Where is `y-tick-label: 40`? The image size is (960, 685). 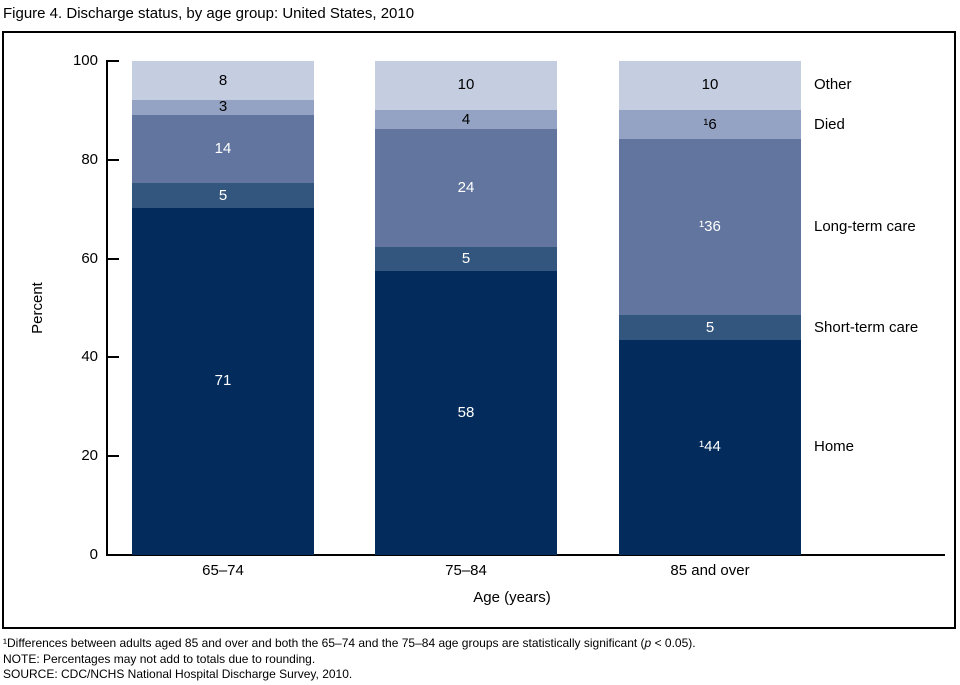
y-tick-label: 40 is located at coordinates (89, 357).